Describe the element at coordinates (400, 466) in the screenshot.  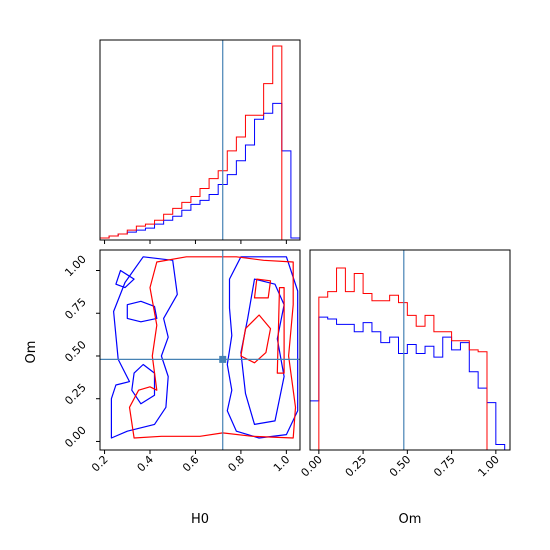
I see `xtick-label-om-2: 0.50` at that location.